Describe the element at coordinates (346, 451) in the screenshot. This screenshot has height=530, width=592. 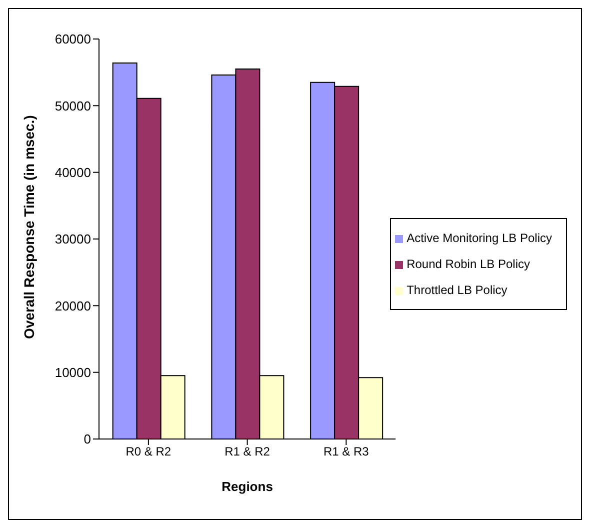
I see `x-tick-label: R1 & R3` at that location.